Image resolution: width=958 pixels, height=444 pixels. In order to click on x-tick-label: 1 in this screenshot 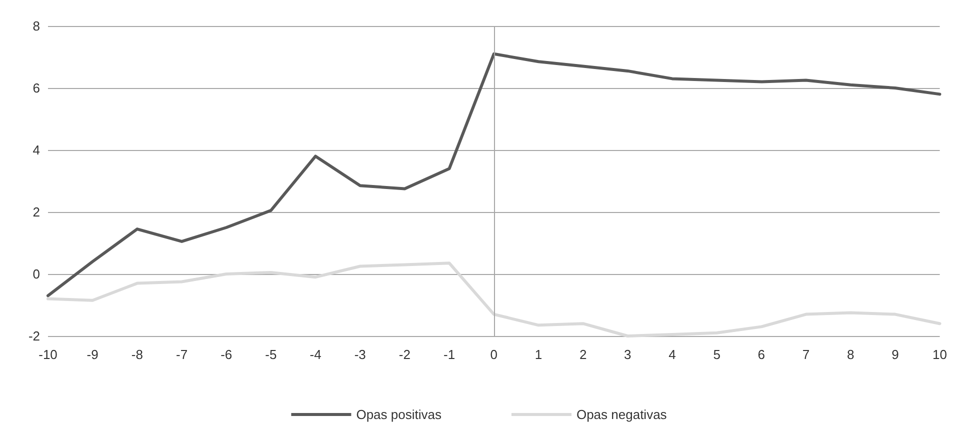, I will do `click(538, 354)`.